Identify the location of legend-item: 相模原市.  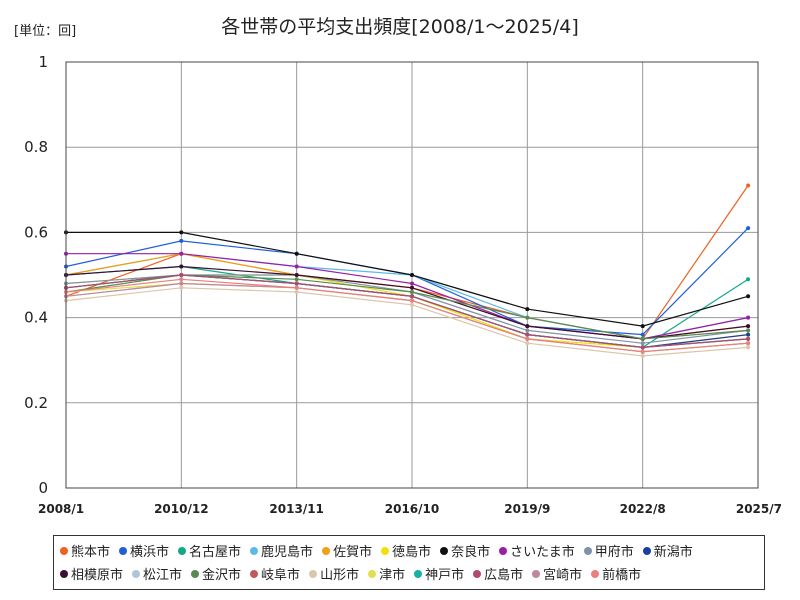
(91, 573).